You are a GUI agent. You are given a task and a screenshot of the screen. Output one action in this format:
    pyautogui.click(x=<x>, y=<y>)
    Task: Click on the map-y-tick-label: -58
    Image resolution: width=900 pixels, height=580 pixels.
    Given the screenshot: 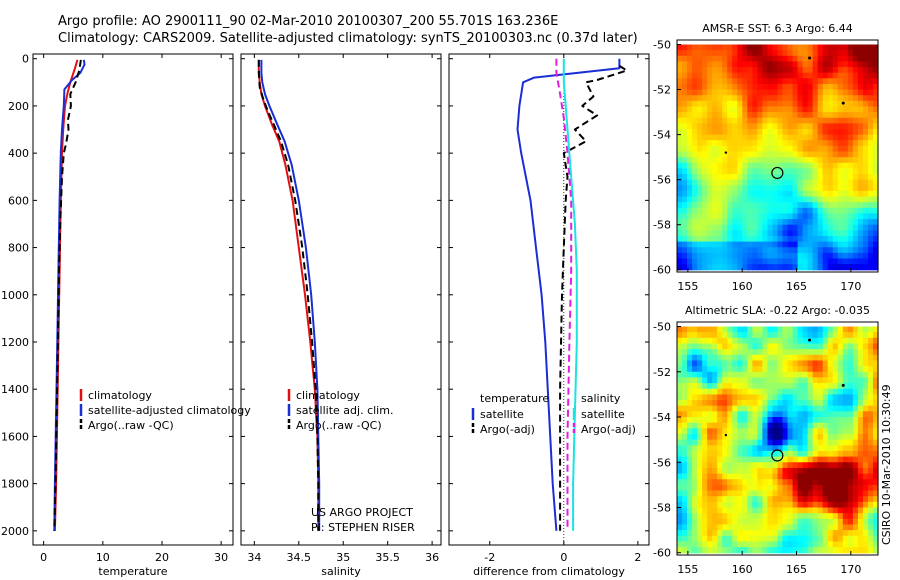 What is the action you would take?
    pyautogui.click(x=662, y=225)
    